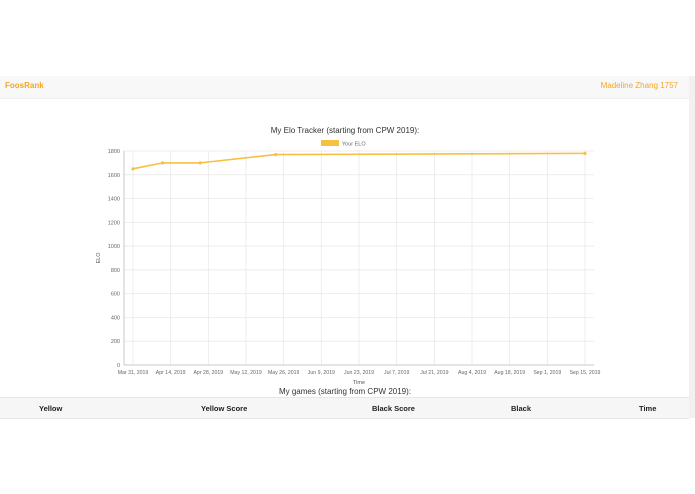  I want to click on brand-link: FoosRank, so click(24, 85).